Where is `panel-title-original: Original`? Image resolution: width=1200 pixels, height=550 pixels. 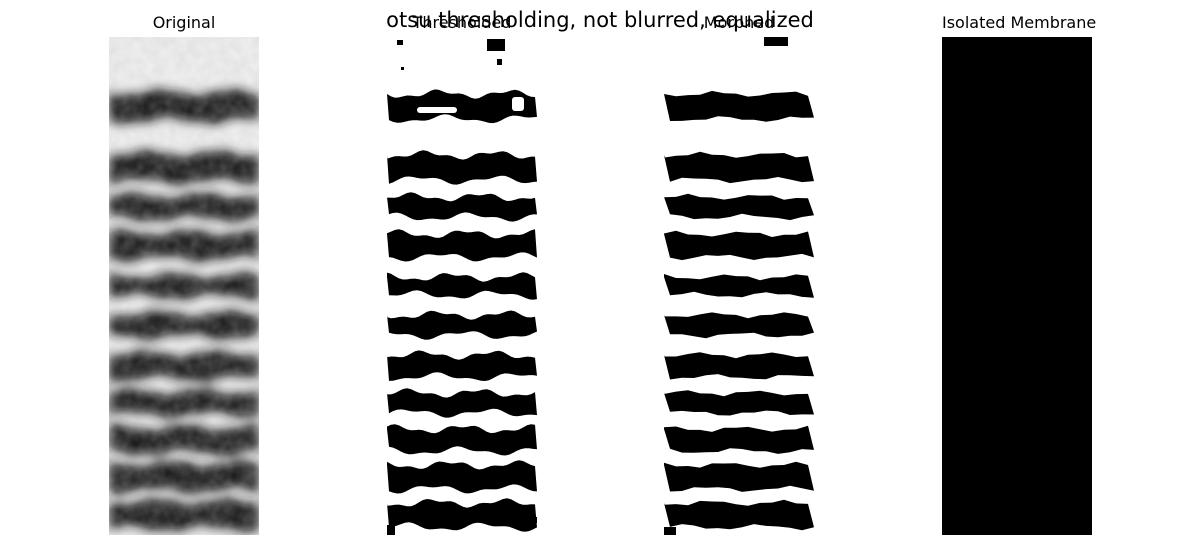
panel-title-original: Original is located at coordinates (184, 22).